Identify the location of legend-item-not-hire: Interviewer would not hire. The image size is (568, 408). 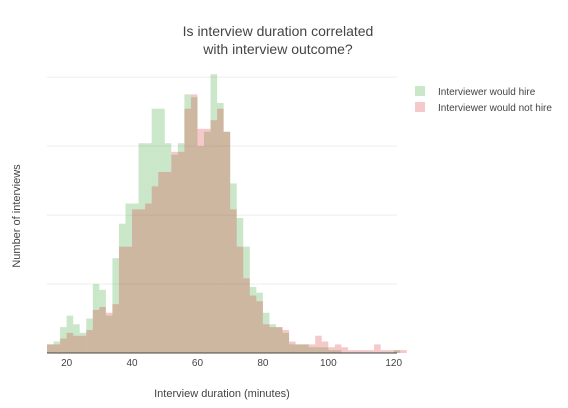
(483, 108).